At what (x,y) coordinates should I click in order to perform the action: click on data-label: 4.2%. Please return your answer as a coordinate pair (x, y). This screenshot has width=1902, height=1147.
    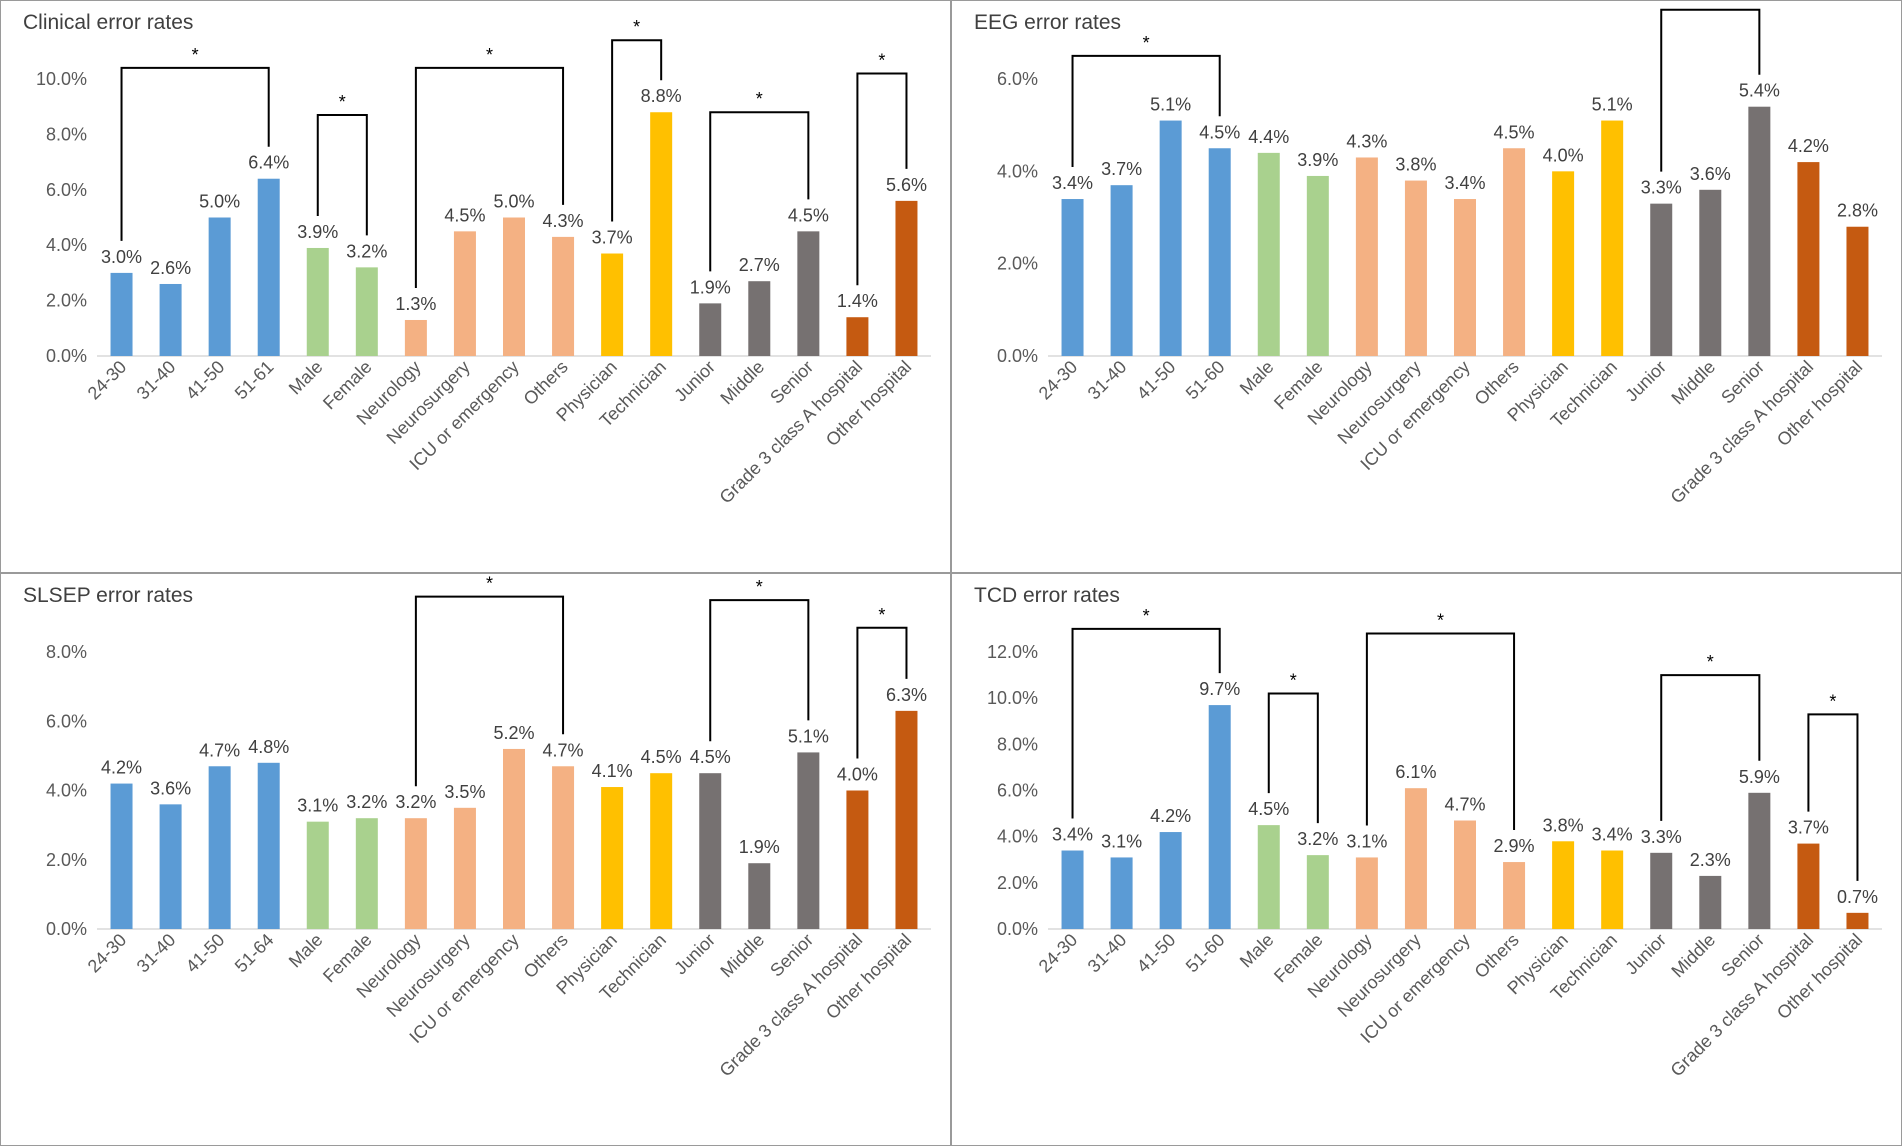
    Looking at the image, I should click on (121, 768).